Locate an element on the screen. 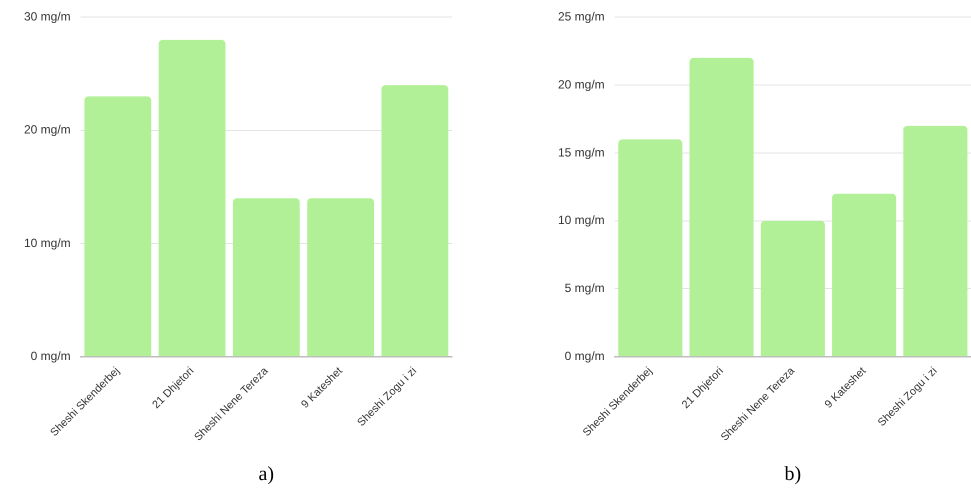 This screenshot has width=971, height=491. text: a) is located at coordinates (267, 474).